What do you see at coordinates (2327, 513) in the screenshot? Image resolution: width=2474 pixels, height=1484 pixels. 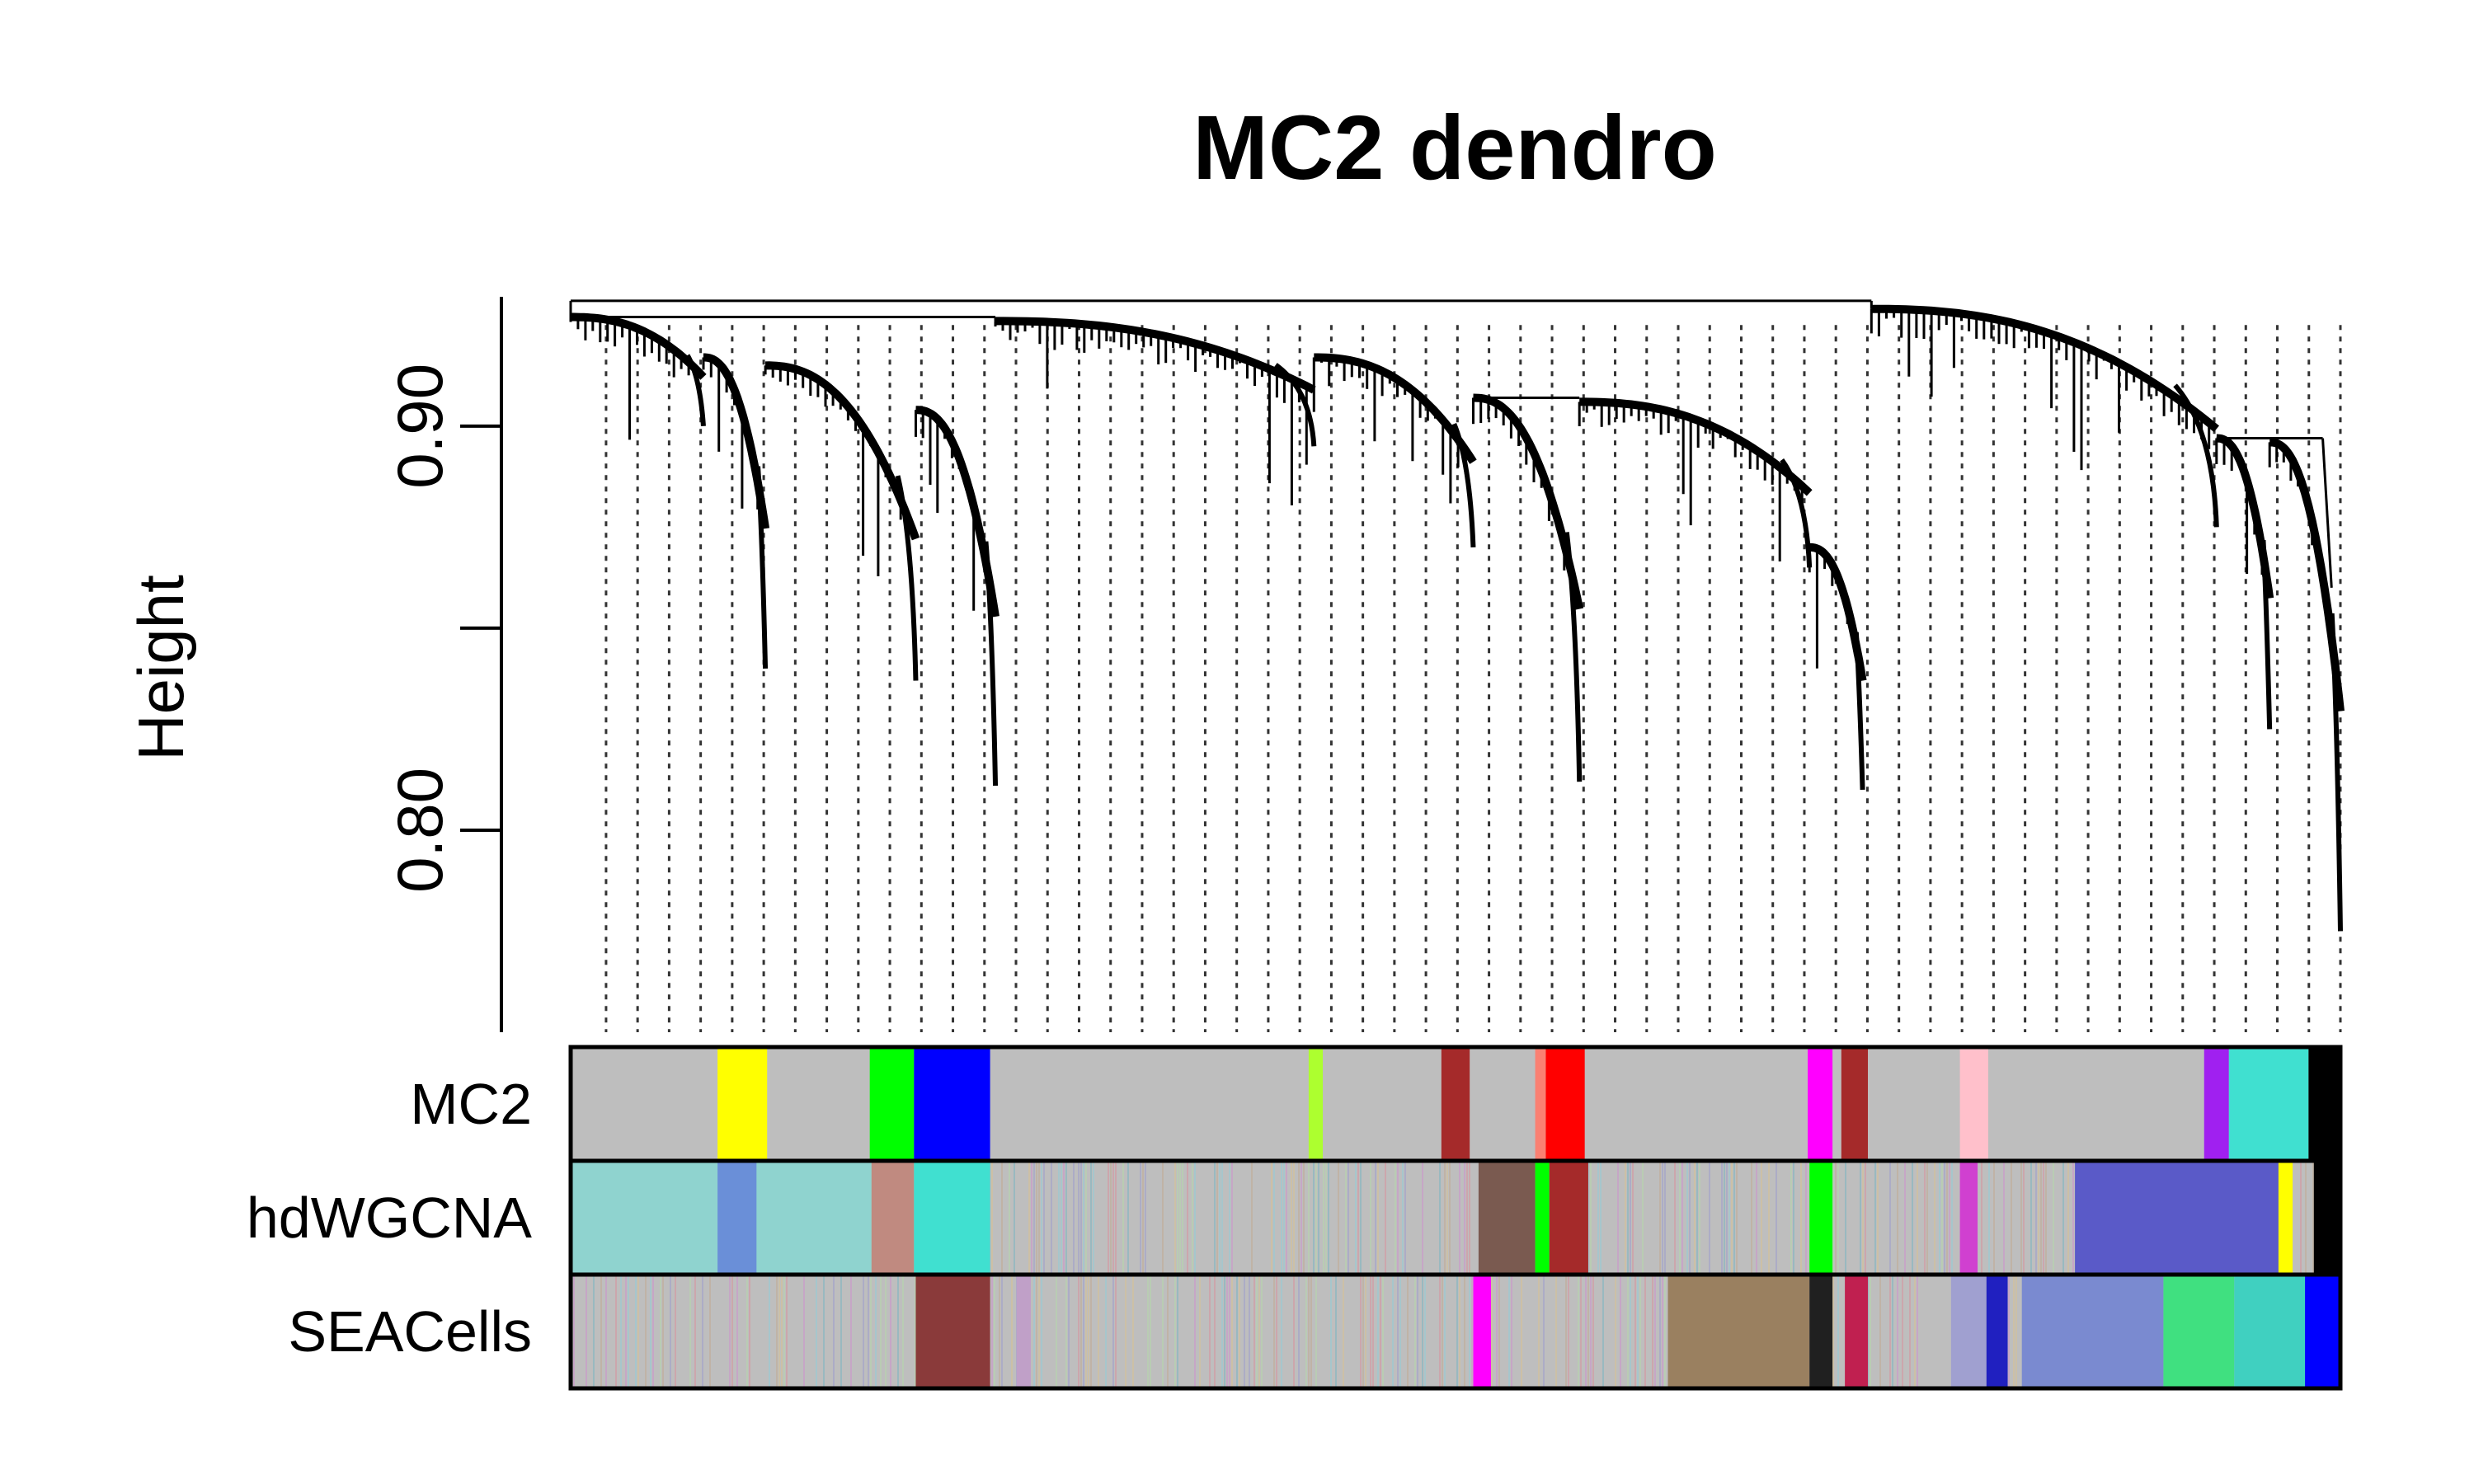 I see `dendrogram-link` at bounding box center [2327, 513].